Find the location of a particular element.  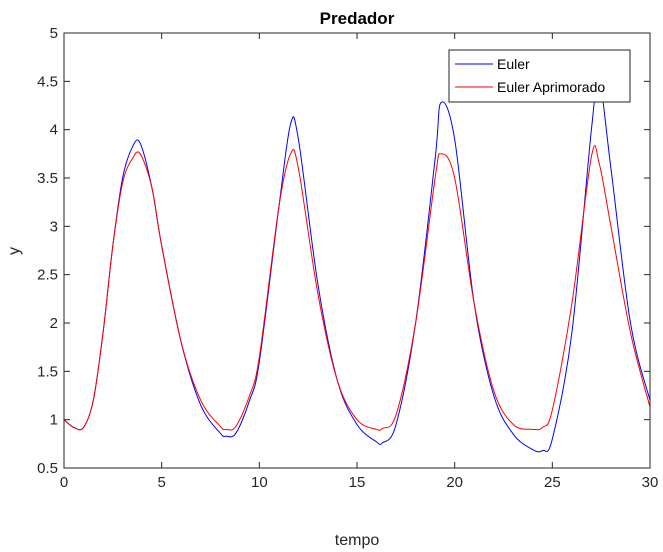

y-tick-label: 3 is located at coordinates (54, 226).